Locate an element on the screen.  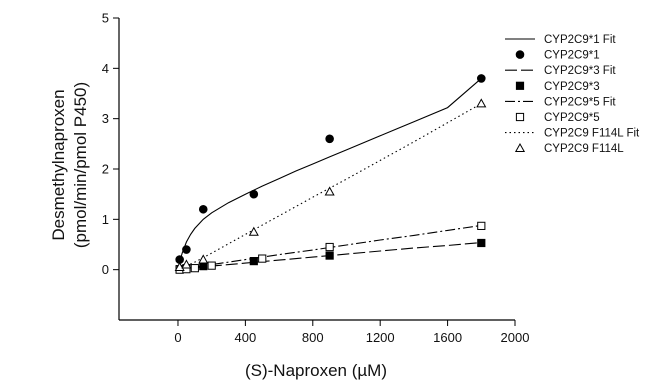
y-tick-label: 5 is located at coordinates (105, 18).